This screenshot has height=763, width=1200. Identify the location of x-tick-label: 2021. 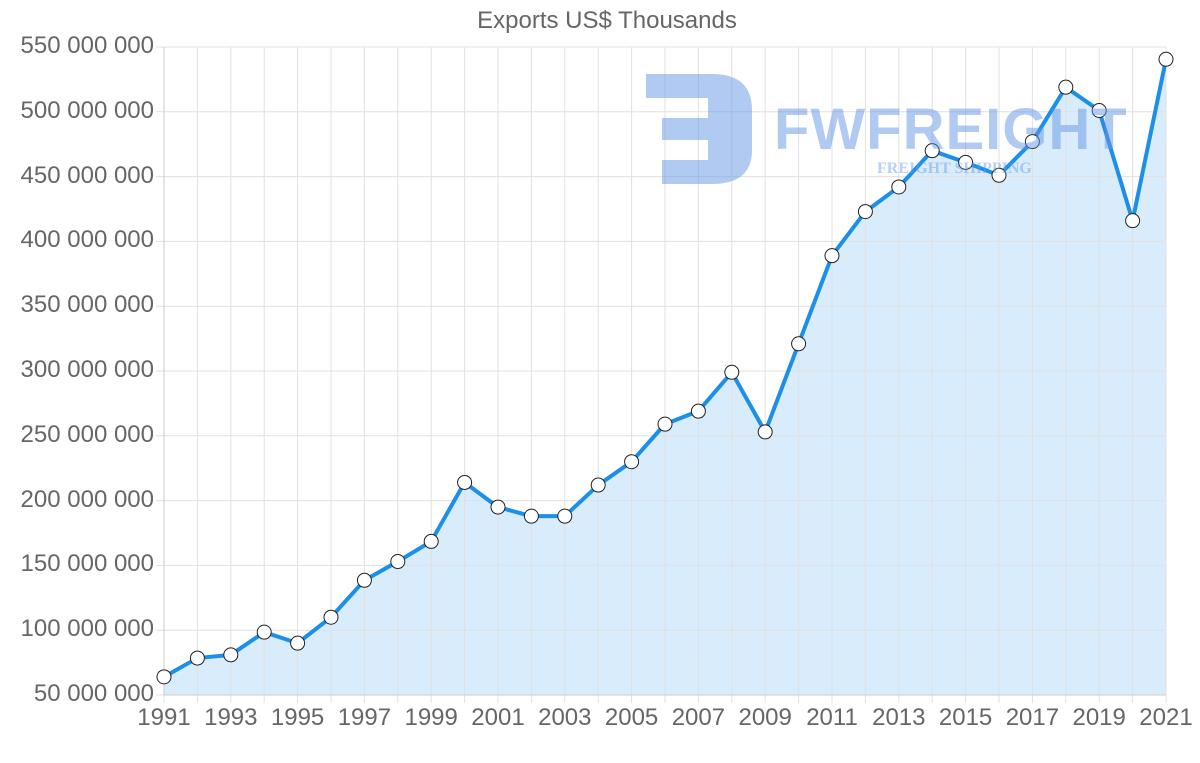
(1166, 717).